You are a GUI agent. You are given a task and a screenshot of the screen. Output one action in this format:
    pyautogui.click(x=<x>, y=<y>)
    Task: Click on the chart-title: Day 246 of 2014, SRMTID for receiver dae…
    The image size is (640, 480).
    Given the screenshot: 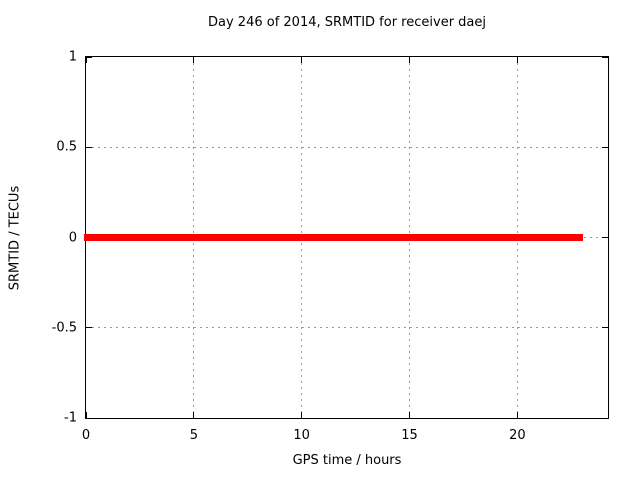 What is the action you would take?
    pyautogui.click(x=347, y=22)
    